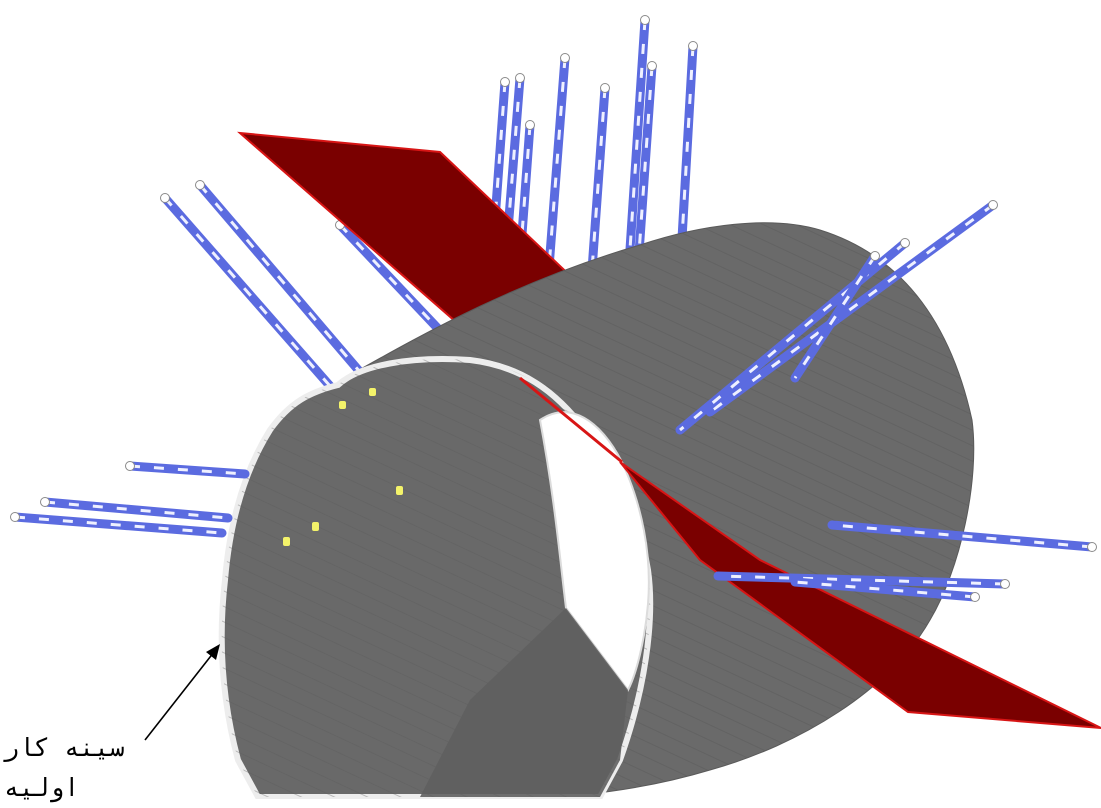  I want to click on fault-plane-lower, so click(860, 595).